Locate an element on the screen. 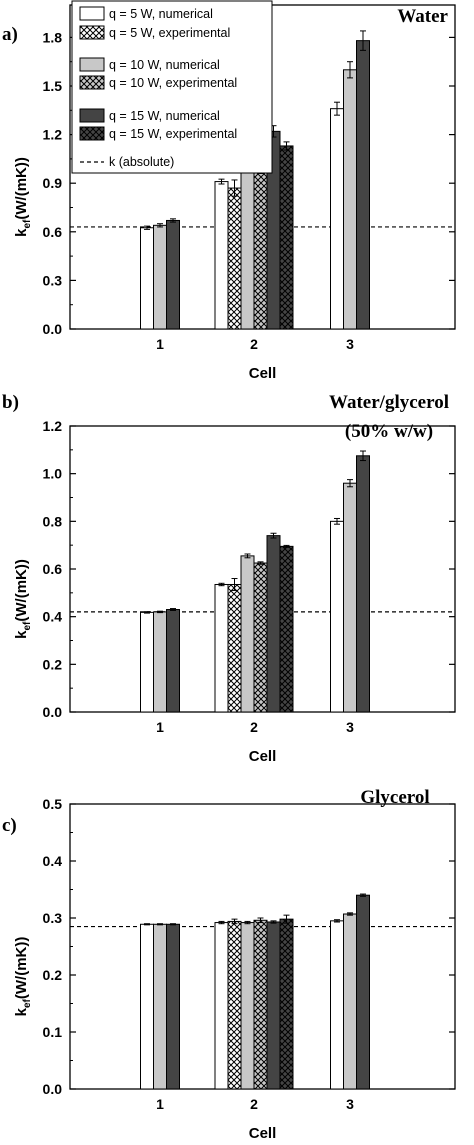 The height and width of the screenshot is (1145, 474). chart-subtitle: (50% w/w) is located at coordinates (389, 431).